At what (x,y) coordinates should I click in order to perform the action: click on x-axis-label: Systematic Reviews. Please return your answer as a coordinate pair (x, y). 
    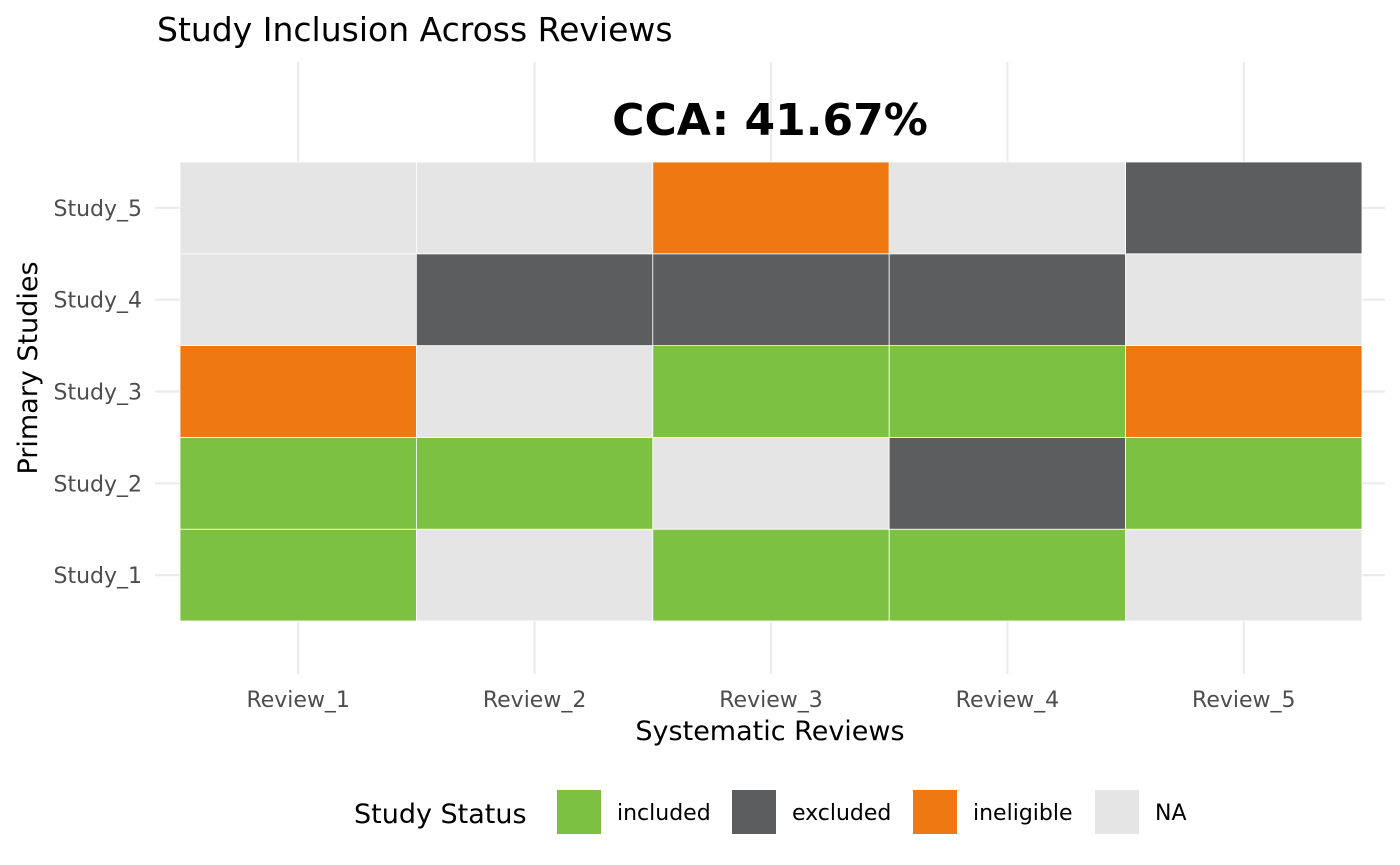
    Looking at the image, I should click on (769, 731).